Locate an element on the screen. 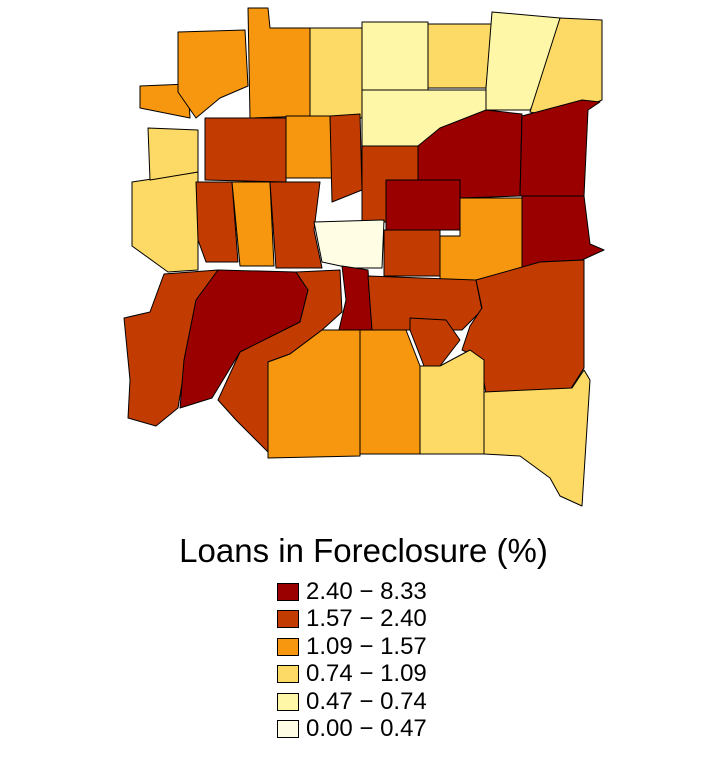  legend-item: 0.47 − 0.74 is located at coordinates (352, 702).